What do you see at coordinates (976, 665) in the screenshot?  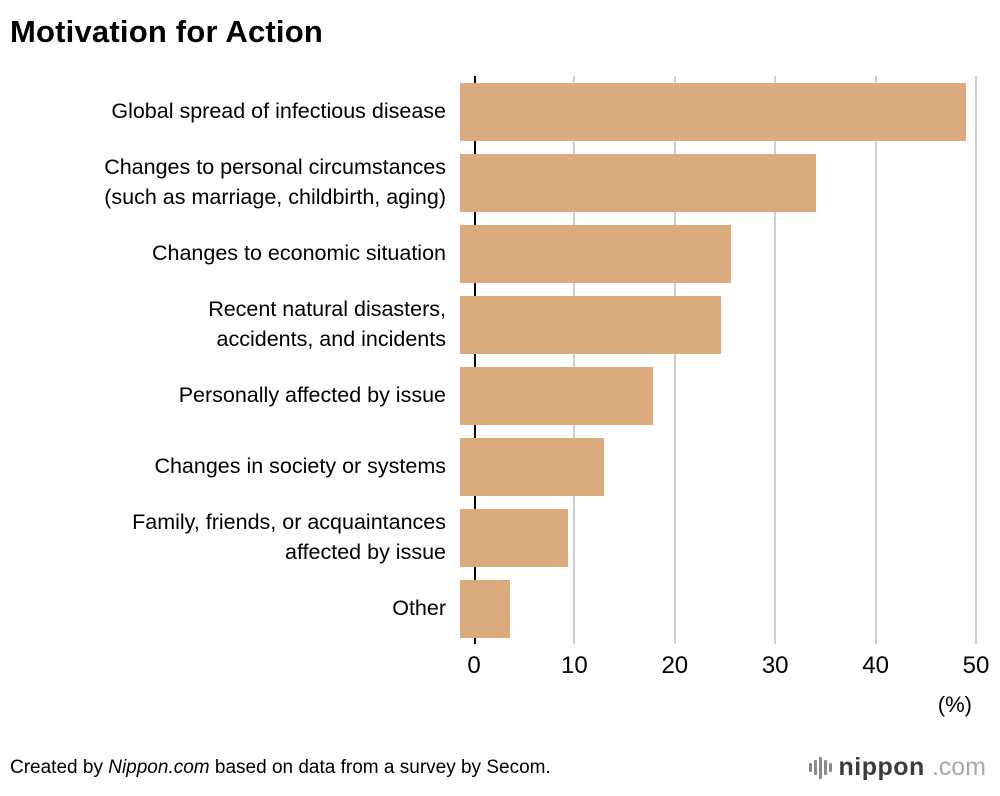 I see `axis-tick-label: 50` at bounding box center [976, 665].